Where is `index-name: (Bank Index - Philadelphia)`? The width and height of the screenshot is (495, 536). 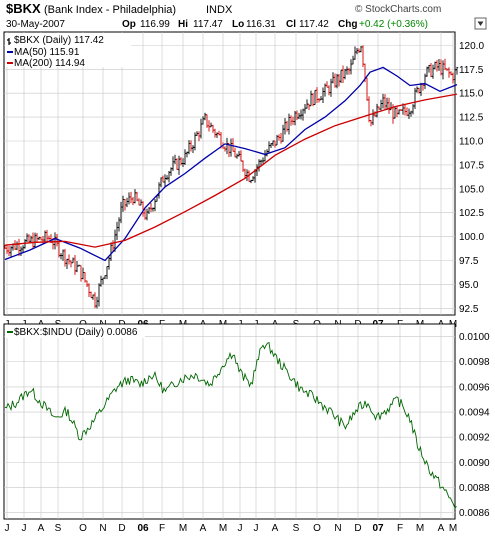 index-name: (Bank Index - Philadelphia) is located at coordinates (110, 10).